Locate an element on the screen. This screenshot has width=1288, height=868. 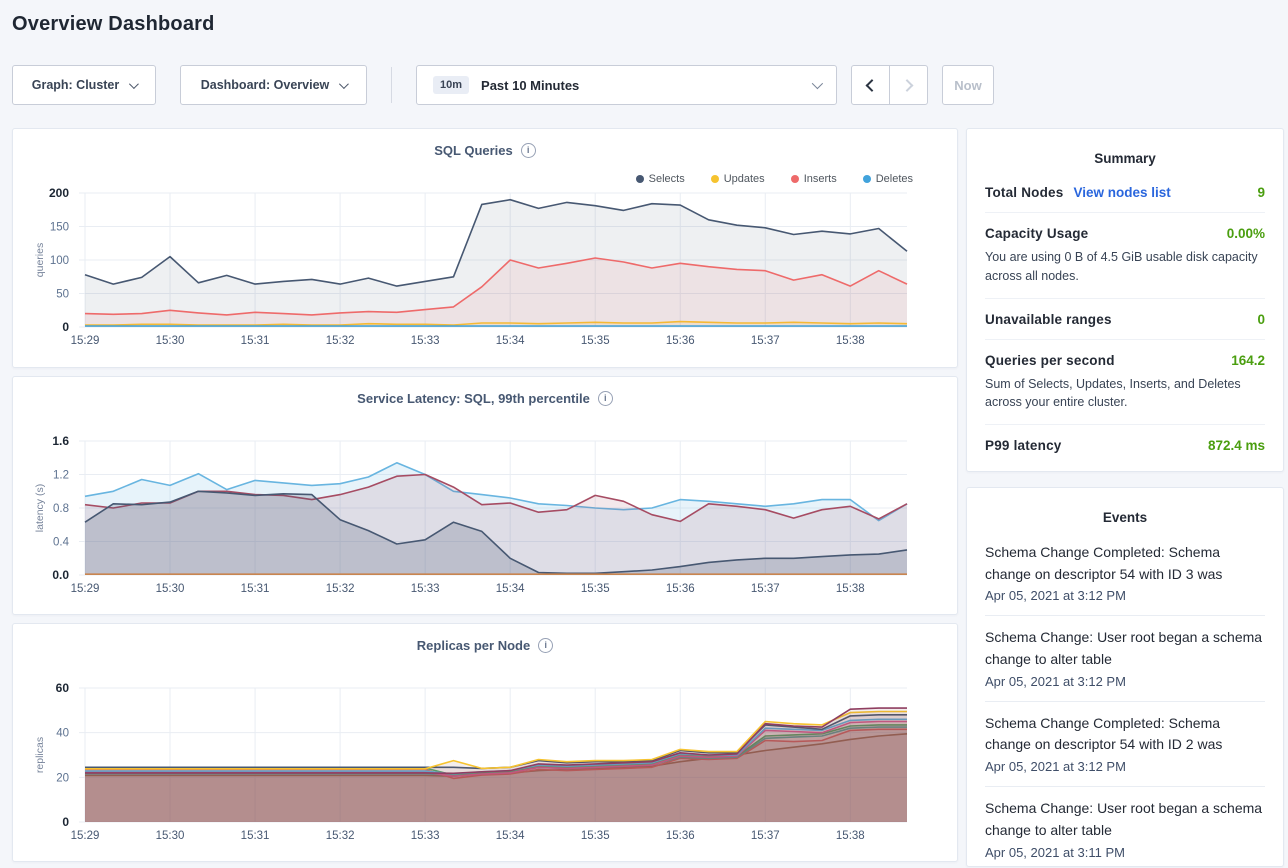
svg-text: 0 is located at coordinates (65, 327).